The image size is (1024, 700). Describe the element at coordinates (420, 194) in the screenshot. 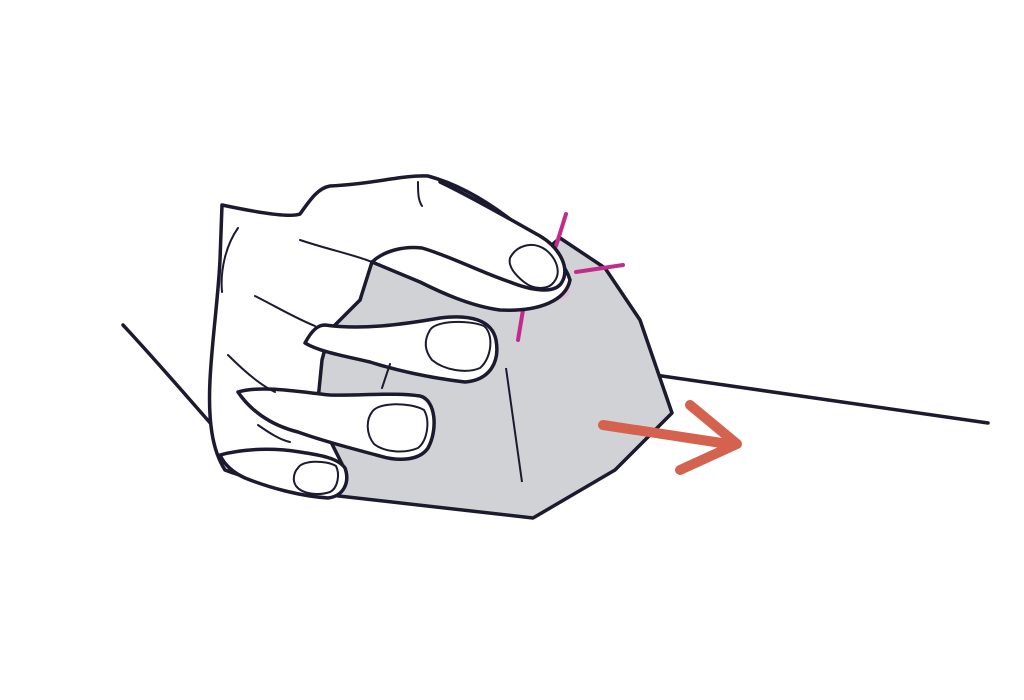

I see `knuckle-line` at that location.